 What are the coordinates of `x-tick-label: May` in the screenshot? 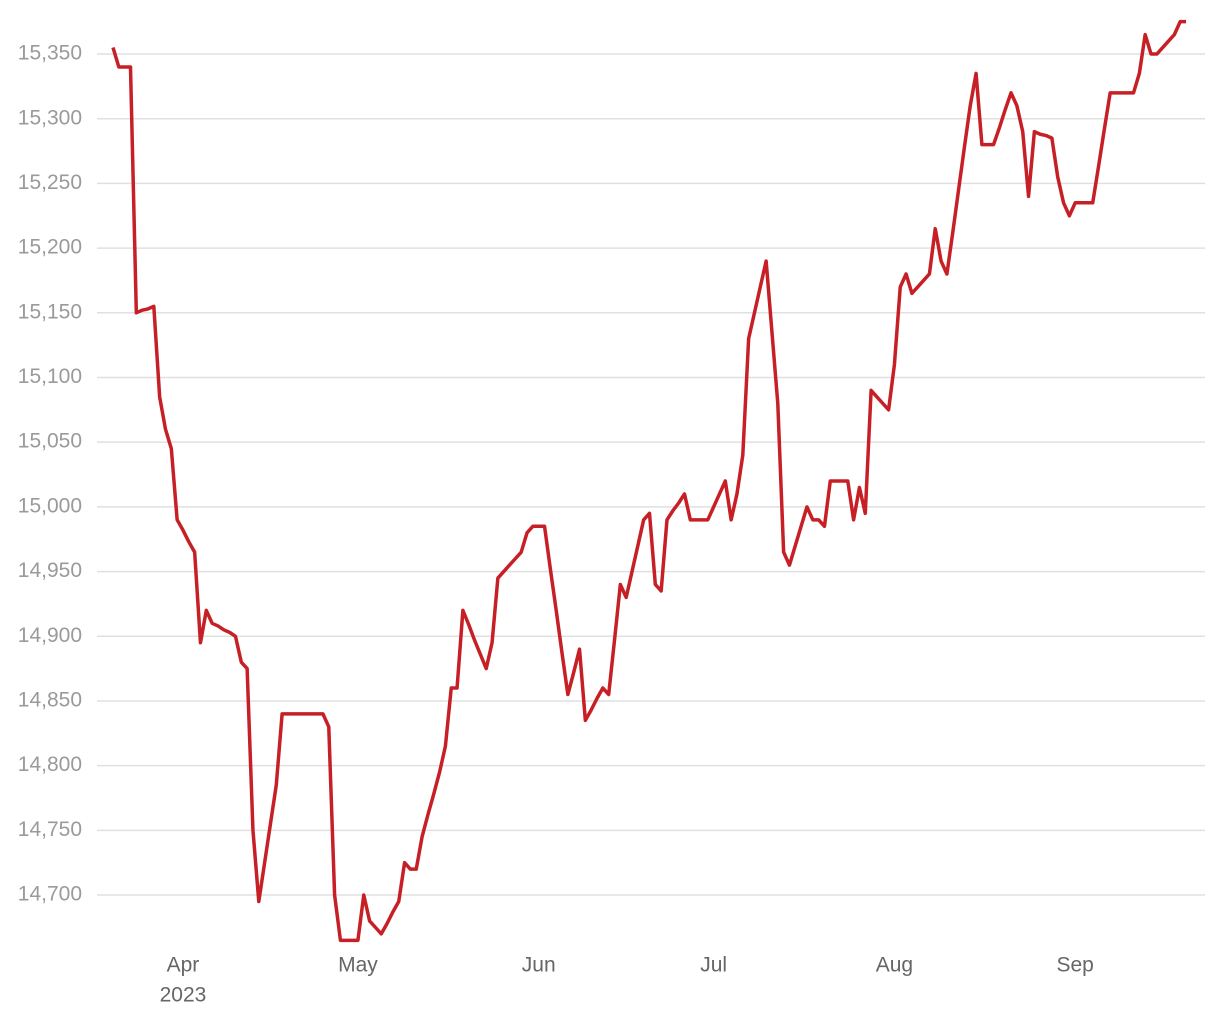 It's located at (358, 965).